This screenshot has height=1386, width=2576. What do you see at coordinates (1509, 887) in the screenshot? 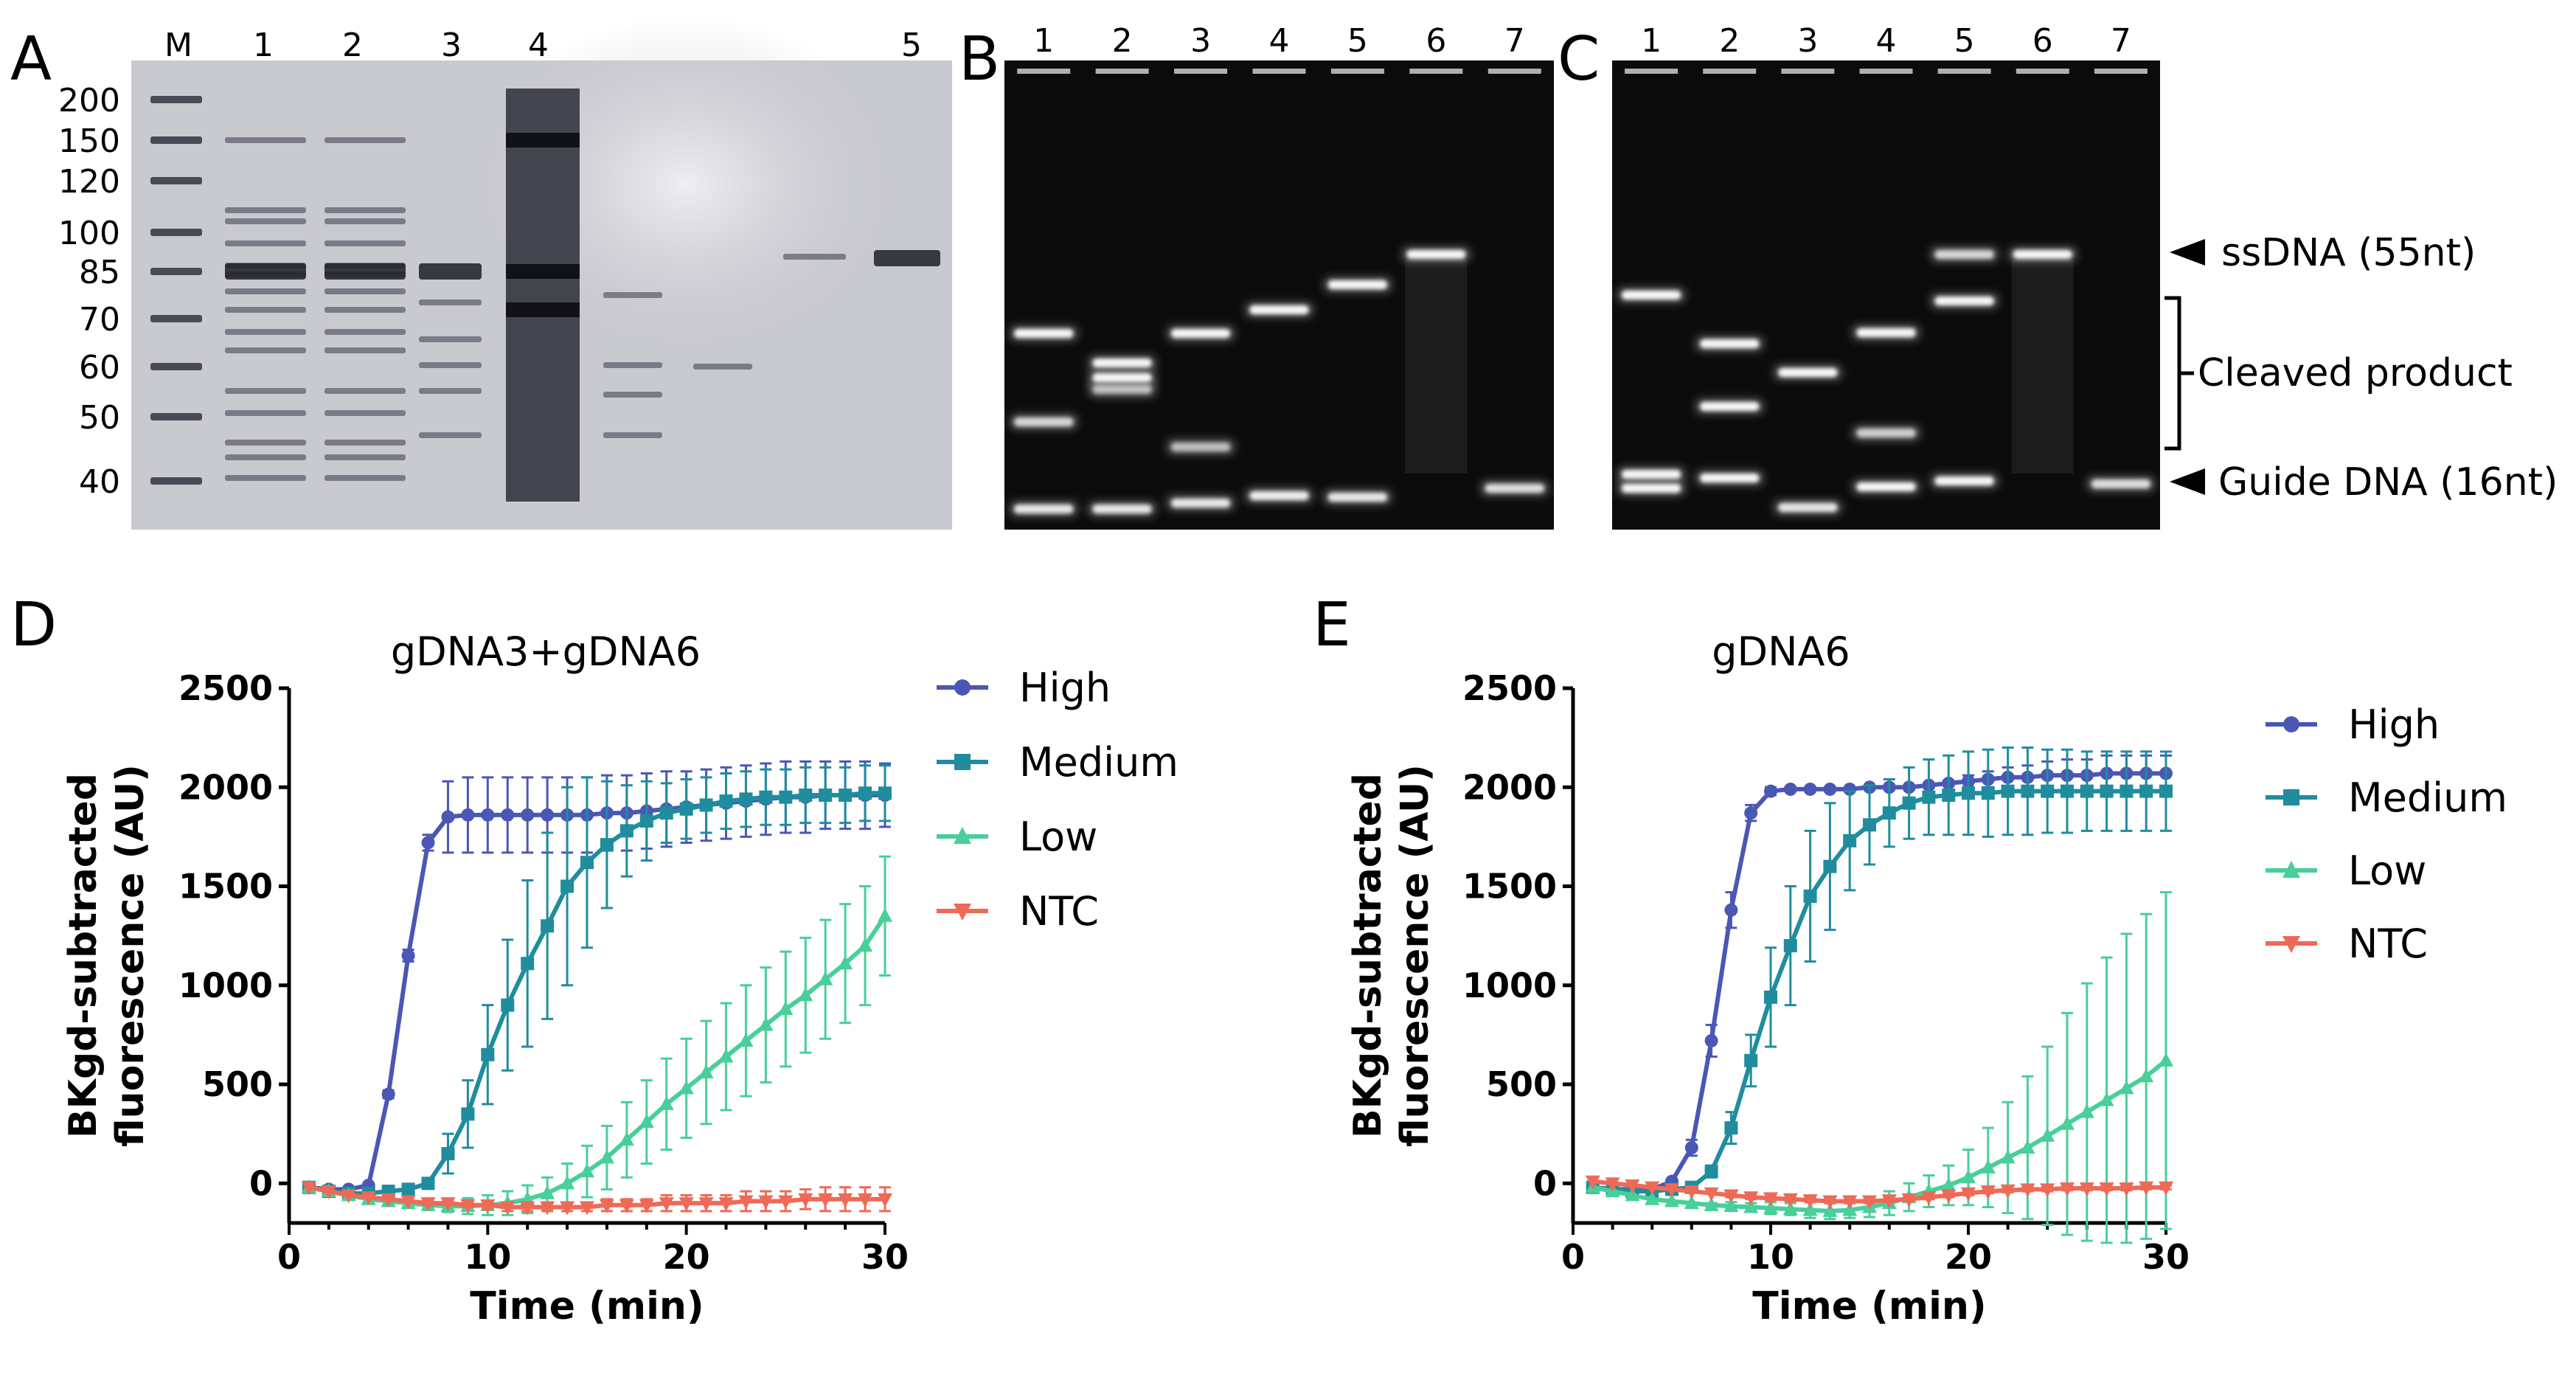
I see `y-tick-label: 1500` at bounding box center [1509, 887].